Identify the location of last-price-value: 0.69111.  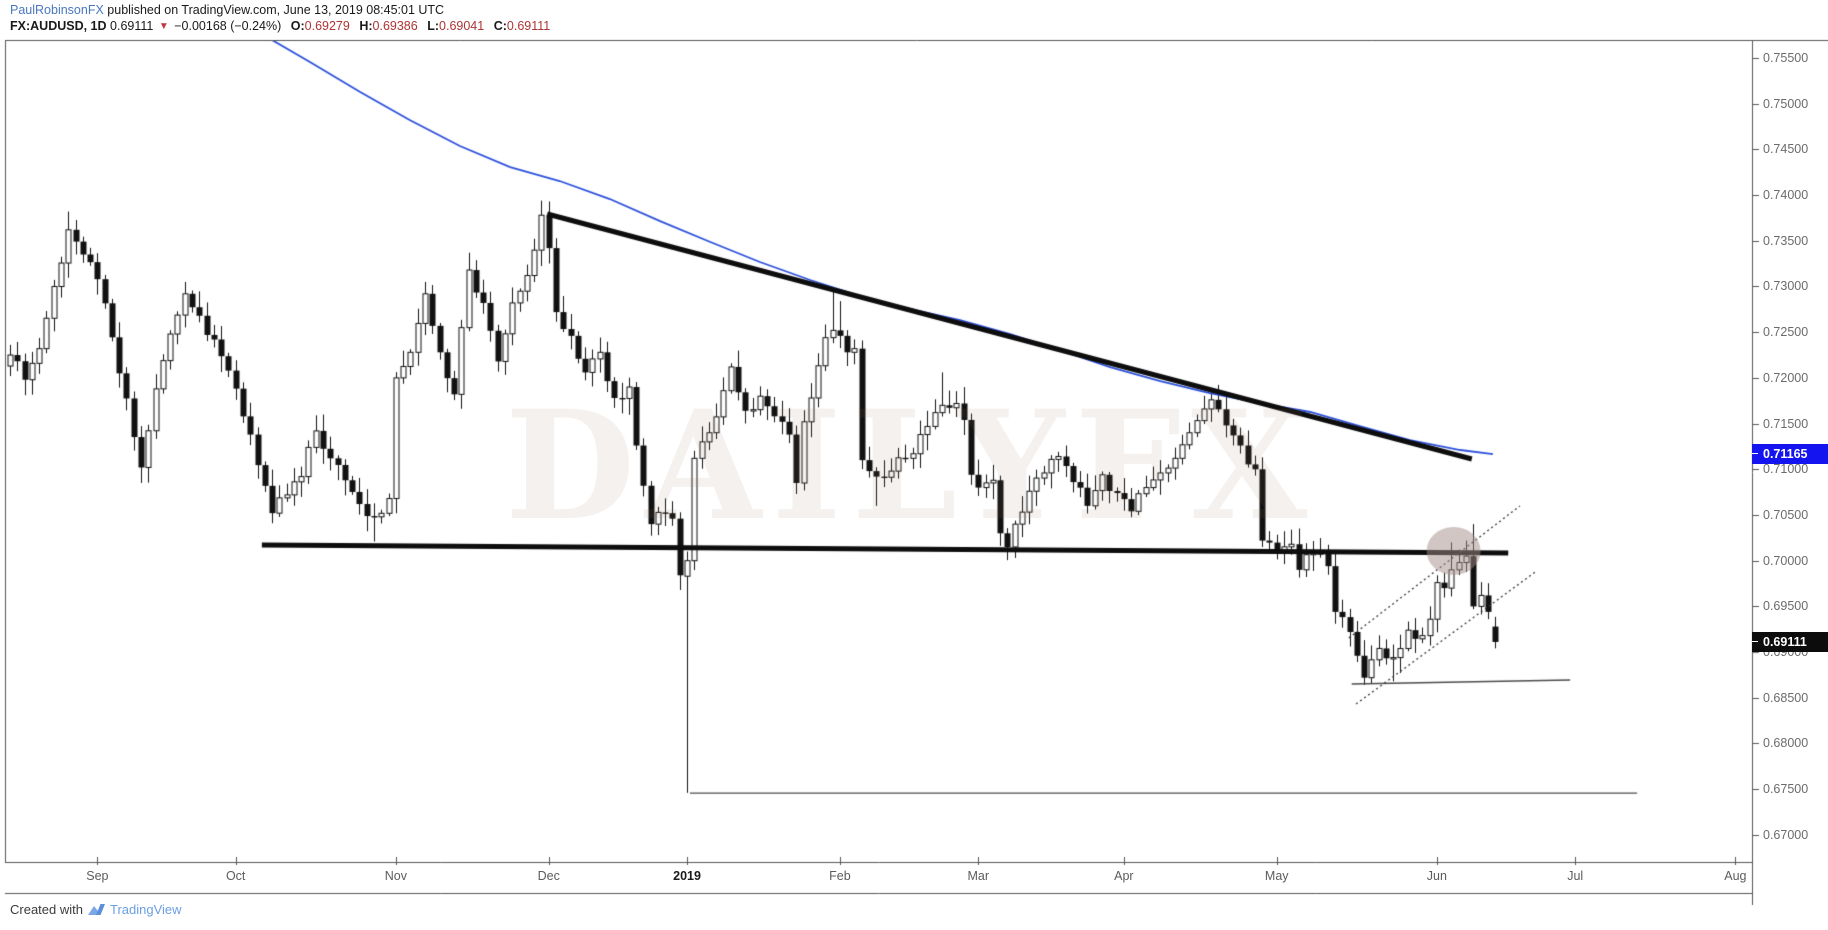
(132, 26).